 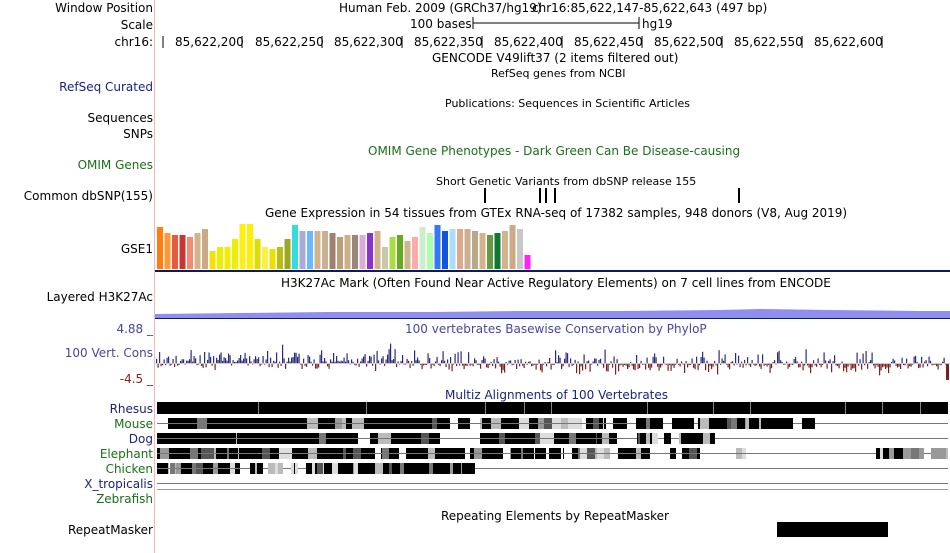 I want to click on refseq-track-label: RefSeq Curated, so click(x=106, y=87).